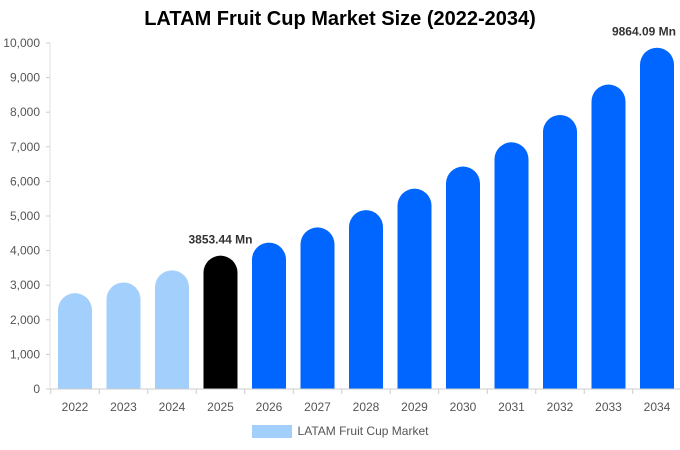 Image resolution: width=680 pixels, height=450 pixels. Describe the element at coordinates (560, 251) in the screenshot. I see `bar-2032` at that location.